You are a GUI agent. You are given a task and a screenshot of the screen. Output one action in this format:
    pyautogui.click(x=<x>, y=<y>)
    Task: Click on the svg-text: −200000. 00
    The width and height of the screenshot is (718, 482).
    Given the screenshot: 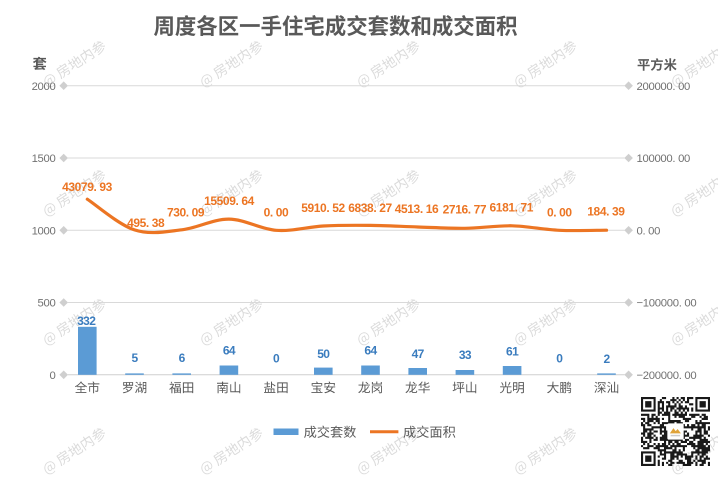 What is the action you would take?
    pyautogui.click(x=667, y=376)
    